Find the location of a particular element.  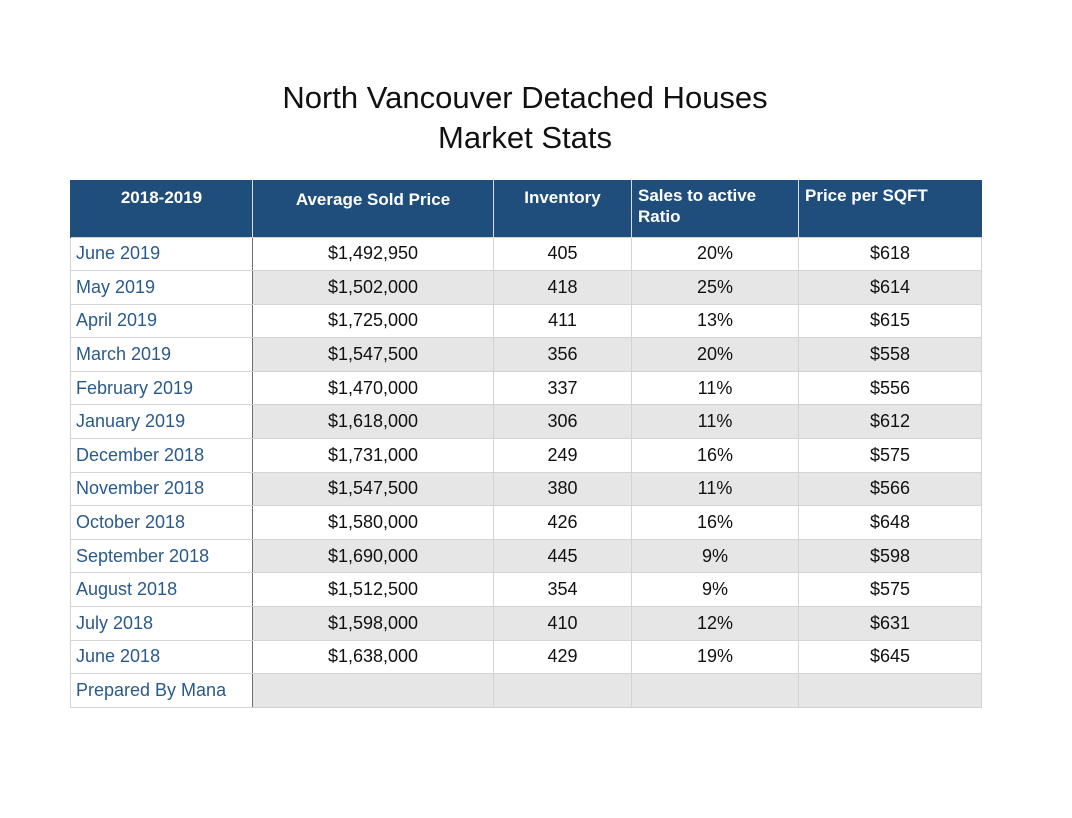

cell-inventory: 380 is located at coordinates (562, 489).